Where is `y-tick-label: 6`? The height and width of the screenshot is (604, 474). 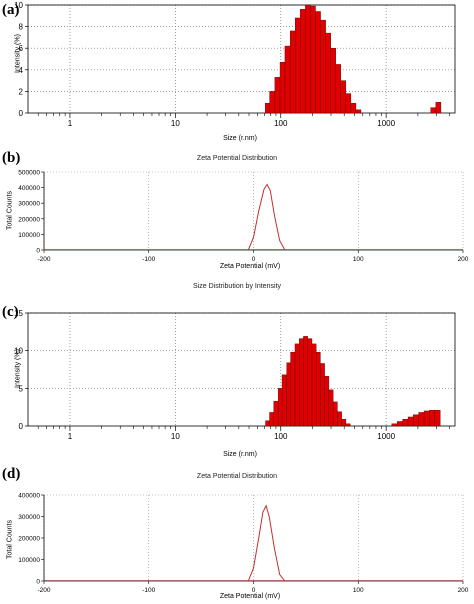
y-tick-label: 6 is located at coordinates (21, 48).